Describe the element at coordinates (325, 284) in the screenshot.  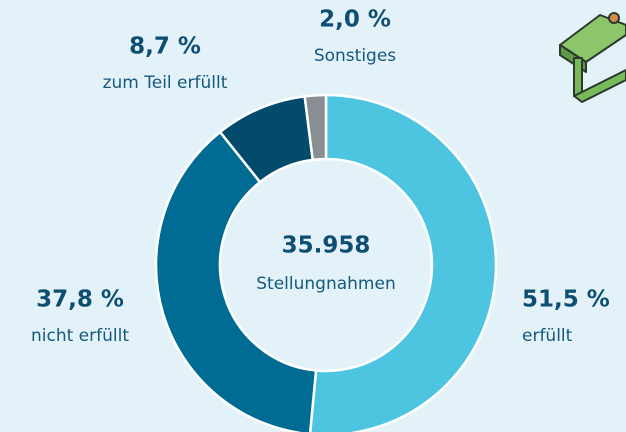
I see `total-name: Stellungnahmen` at that location.